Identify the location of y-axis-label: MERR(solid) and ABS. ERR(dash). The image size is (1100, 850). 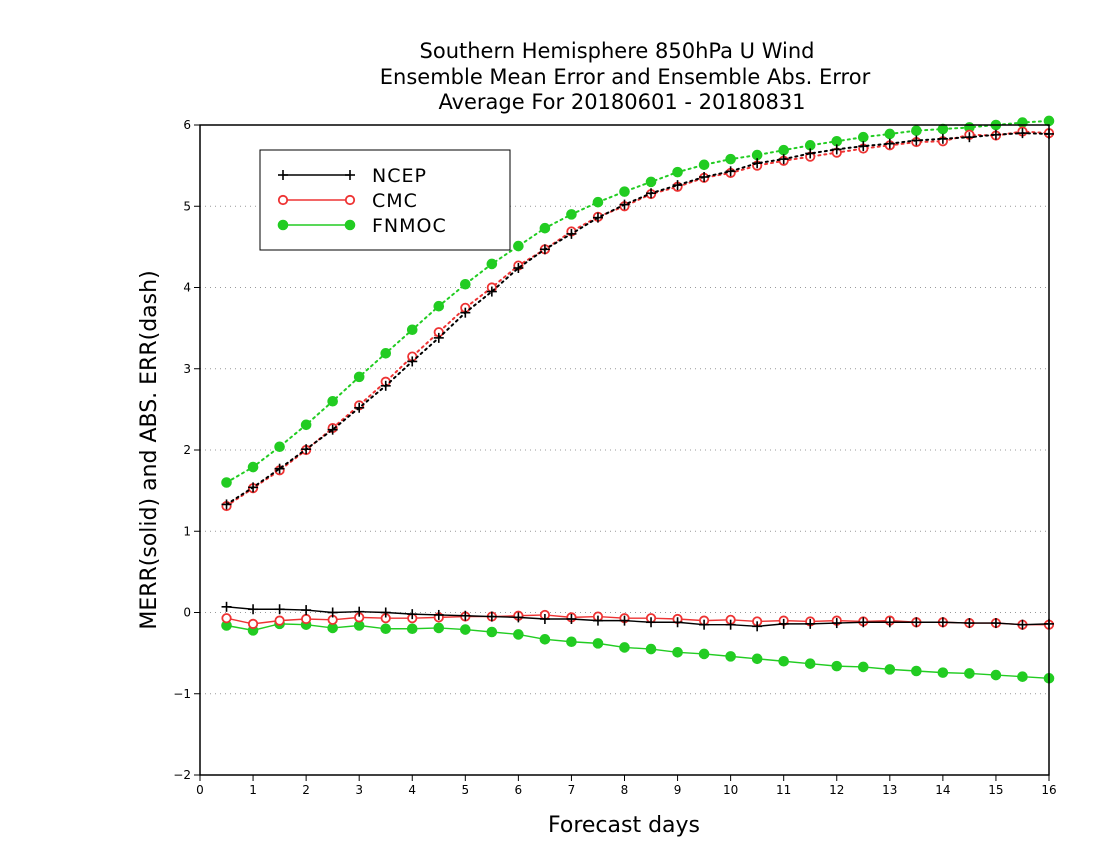
(149, 449).